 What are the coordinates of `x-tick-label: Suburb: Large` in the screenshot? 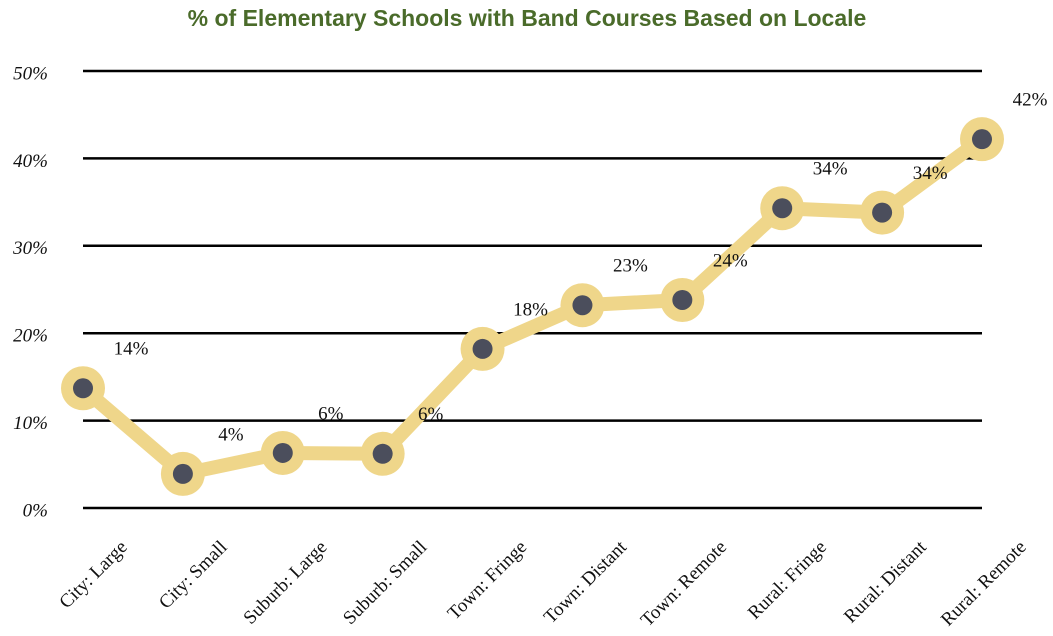 It's located at (286, 583).